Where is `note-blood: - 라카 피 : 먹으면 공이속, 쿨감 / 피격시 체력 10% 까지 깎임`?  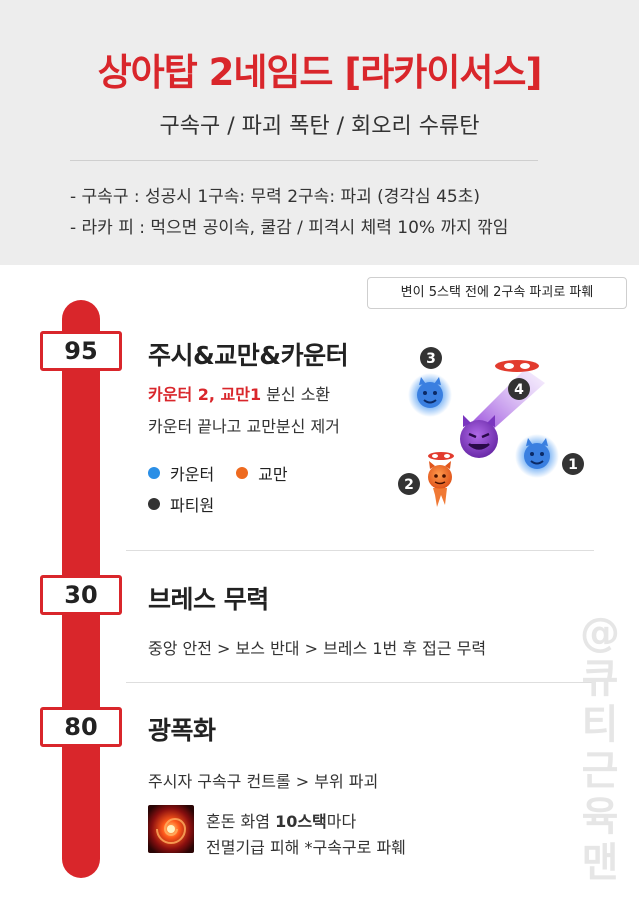
note-blood: - 라카 피 : 먹으면 공이속, 쿨감 / 피격시 체력 10% 까지 깎임 is located at coordinates (289, 228).